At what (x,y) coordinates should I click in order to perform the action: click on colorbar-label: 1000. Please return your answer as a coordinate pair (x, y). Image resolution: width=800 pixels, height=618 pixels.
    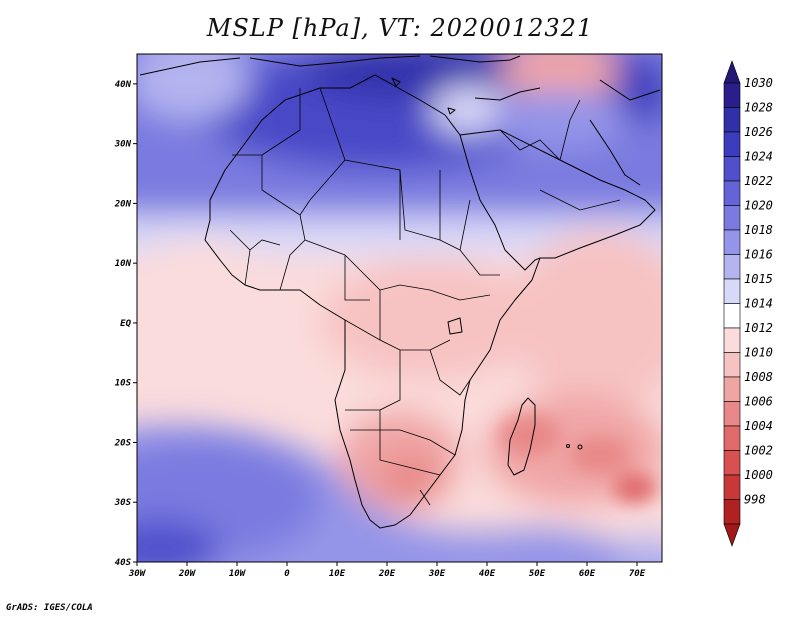
    Looking at the image, I should click on (758, 475).